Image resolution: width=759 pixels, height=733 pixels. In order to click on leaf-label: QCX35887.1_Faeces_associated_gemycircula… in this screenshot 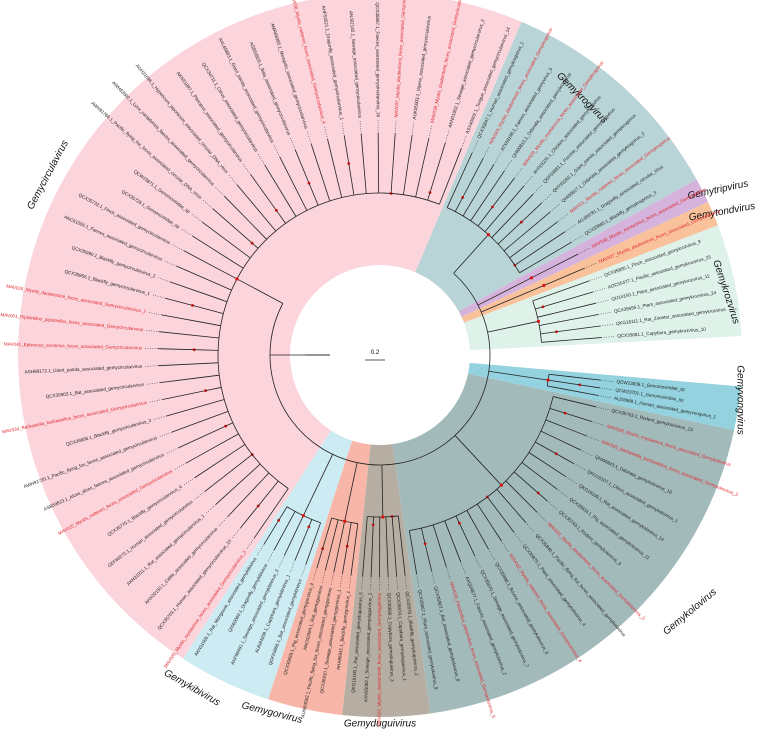, I will do `click(378, 59)`.